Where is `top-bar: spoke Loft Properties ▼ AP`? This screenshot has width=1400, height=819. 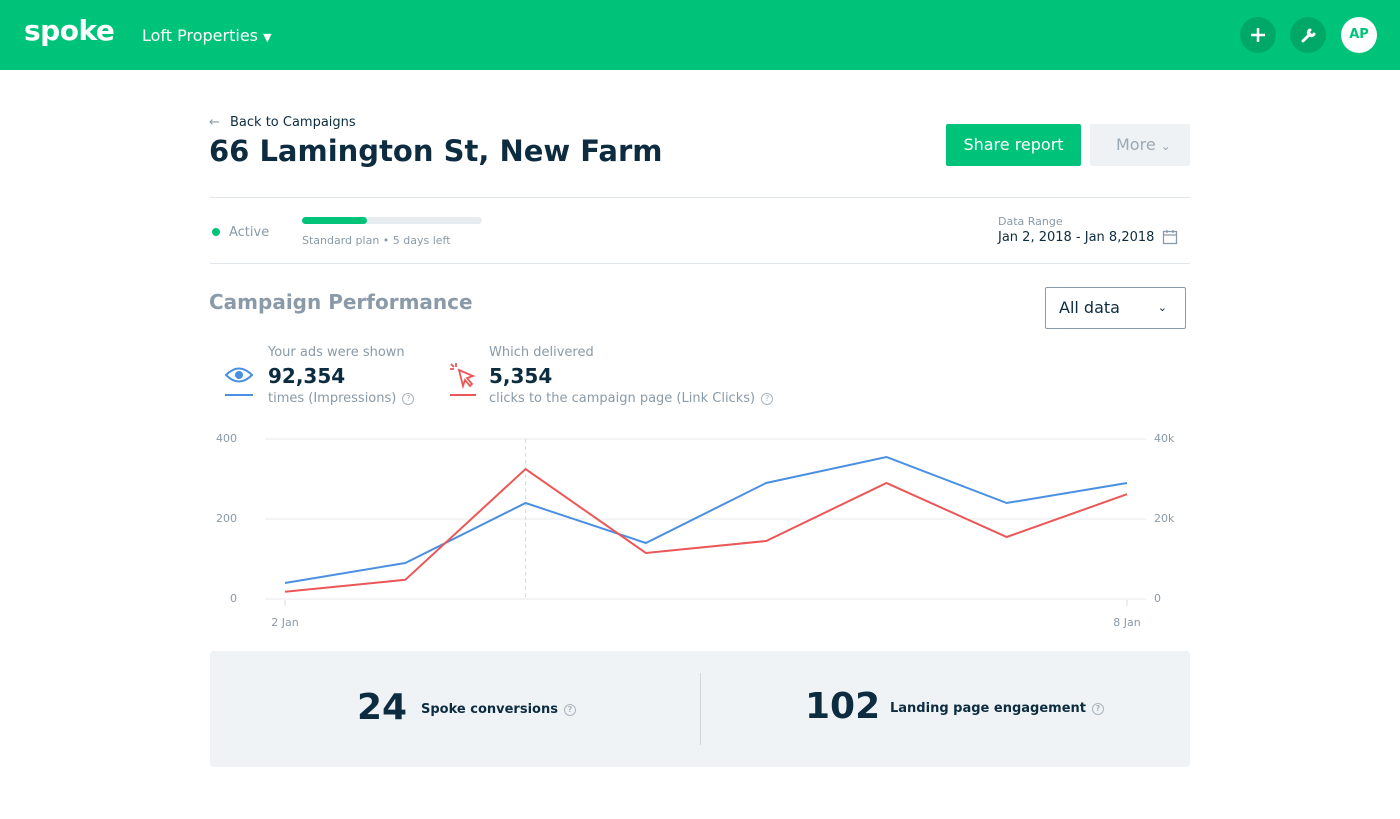 top-bar: spoke Loft Properties ▼ AP is located at coordinates (700, 35).